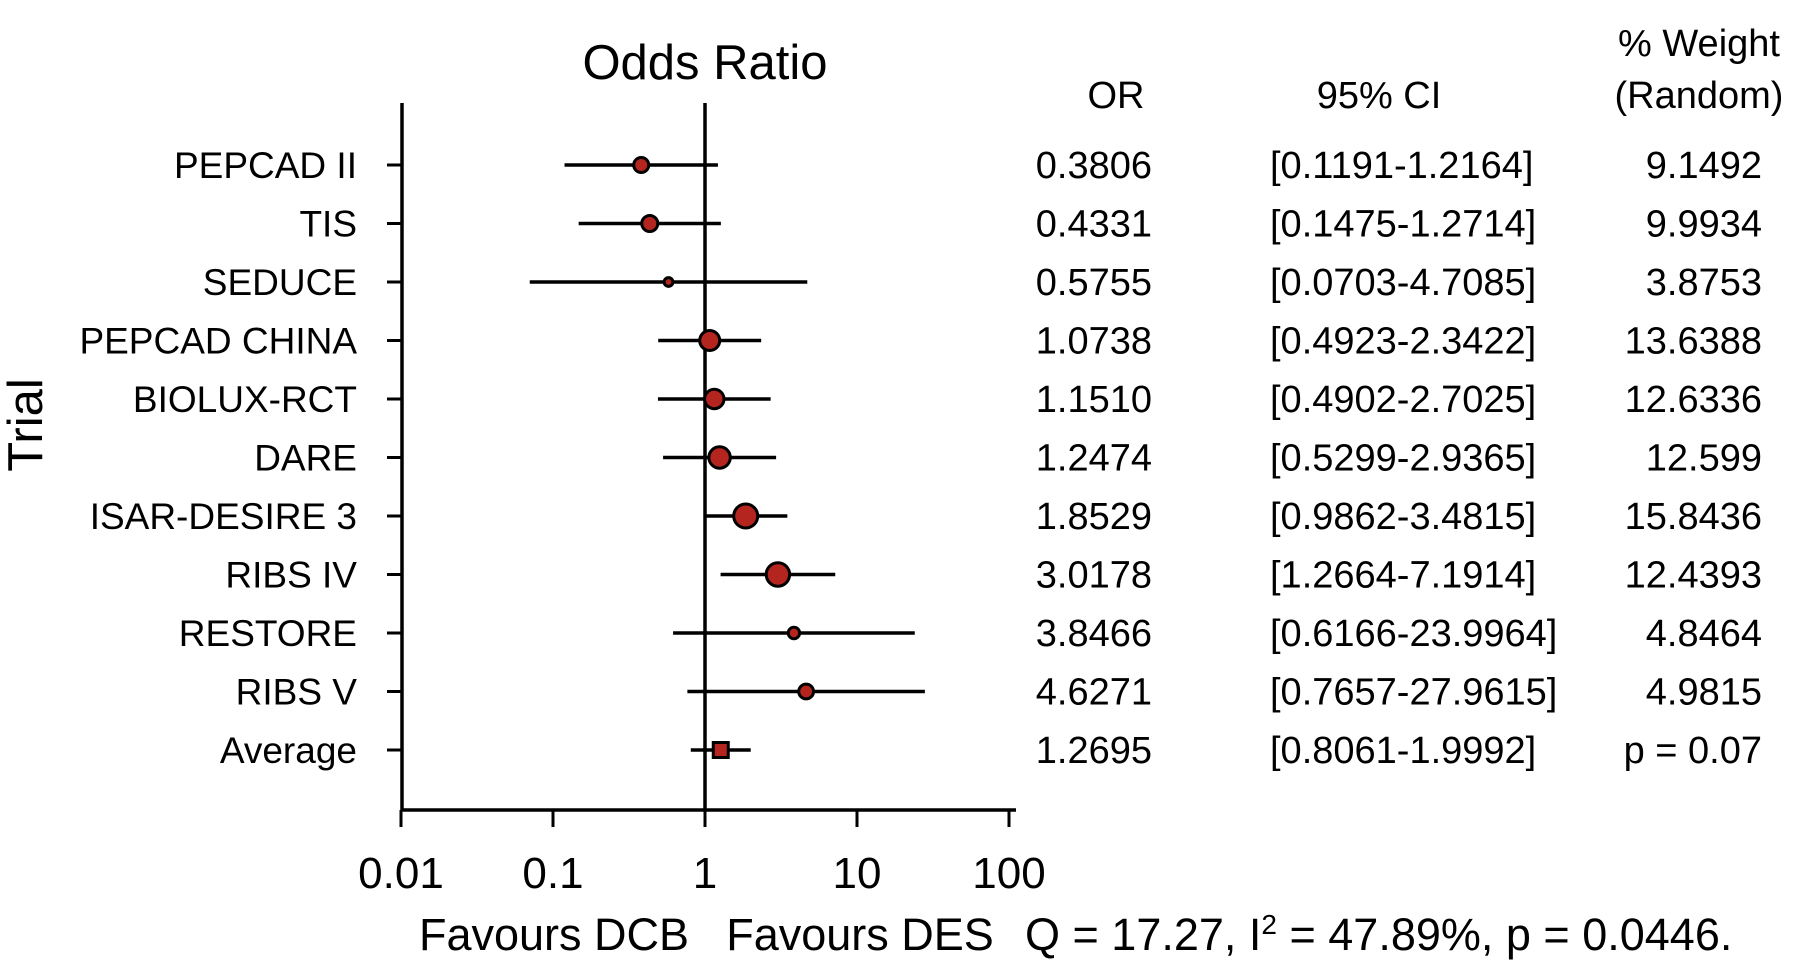 Image resolution: width=1800 pixels, height=970 pixels. I want to click on weight-value: 12.599, so click(1704, 459).